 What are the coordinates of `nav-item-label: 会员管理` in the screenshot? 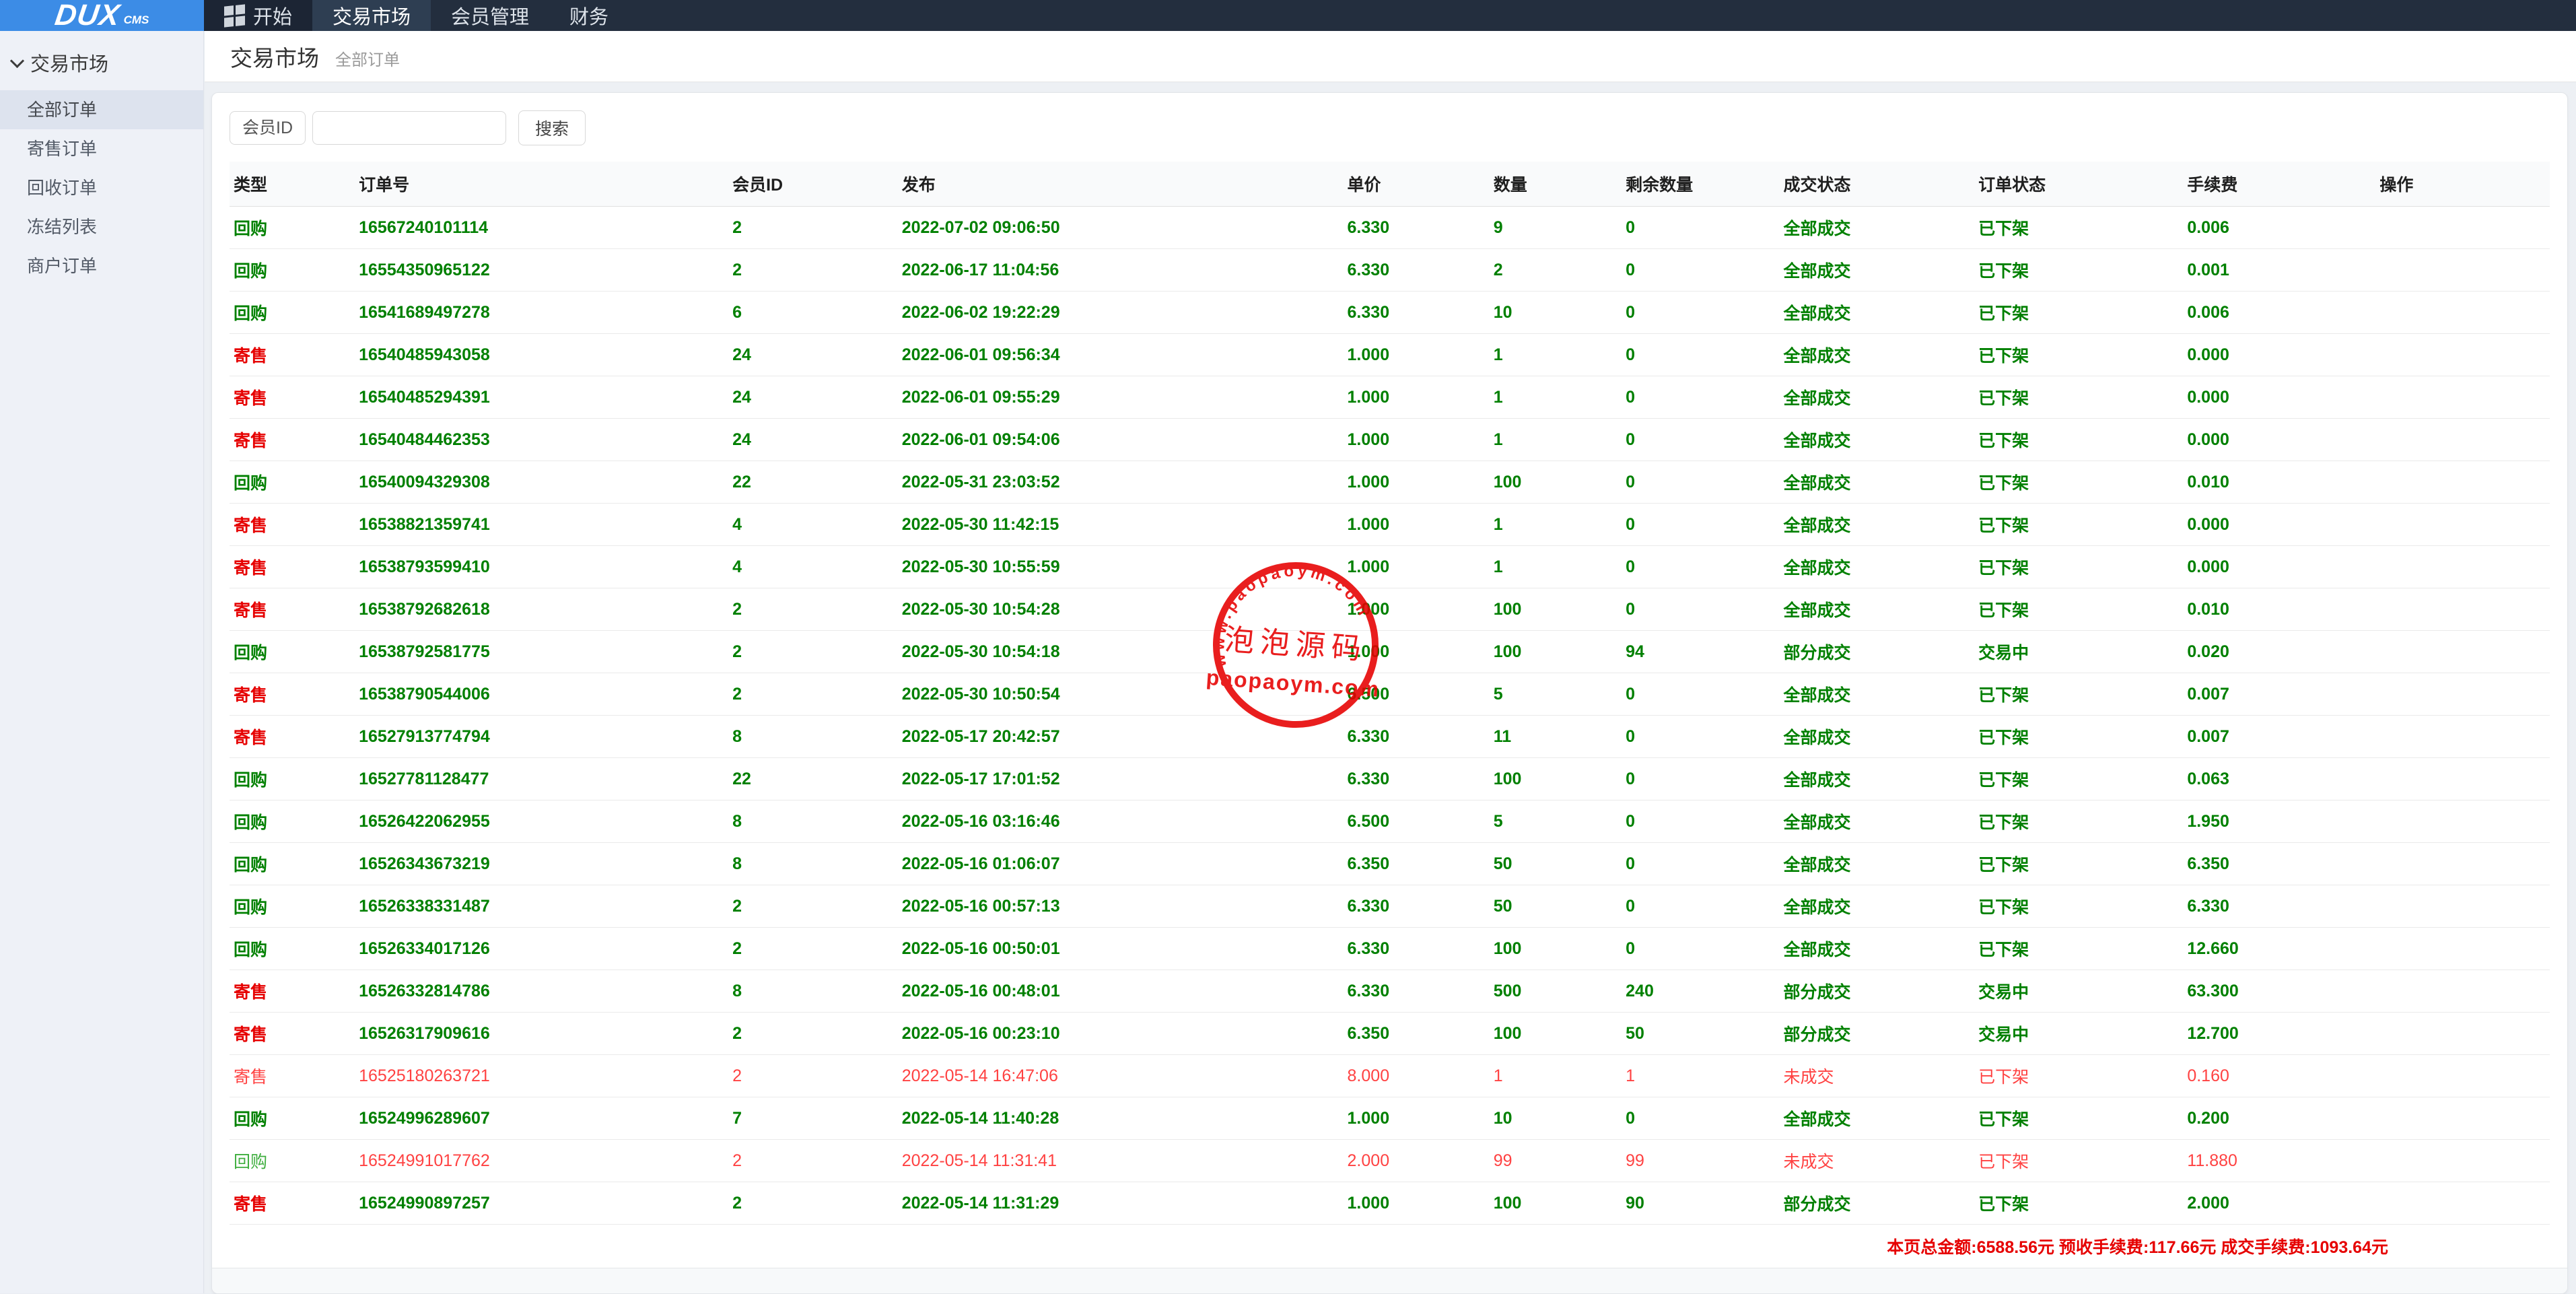 It's located at (490, 17).